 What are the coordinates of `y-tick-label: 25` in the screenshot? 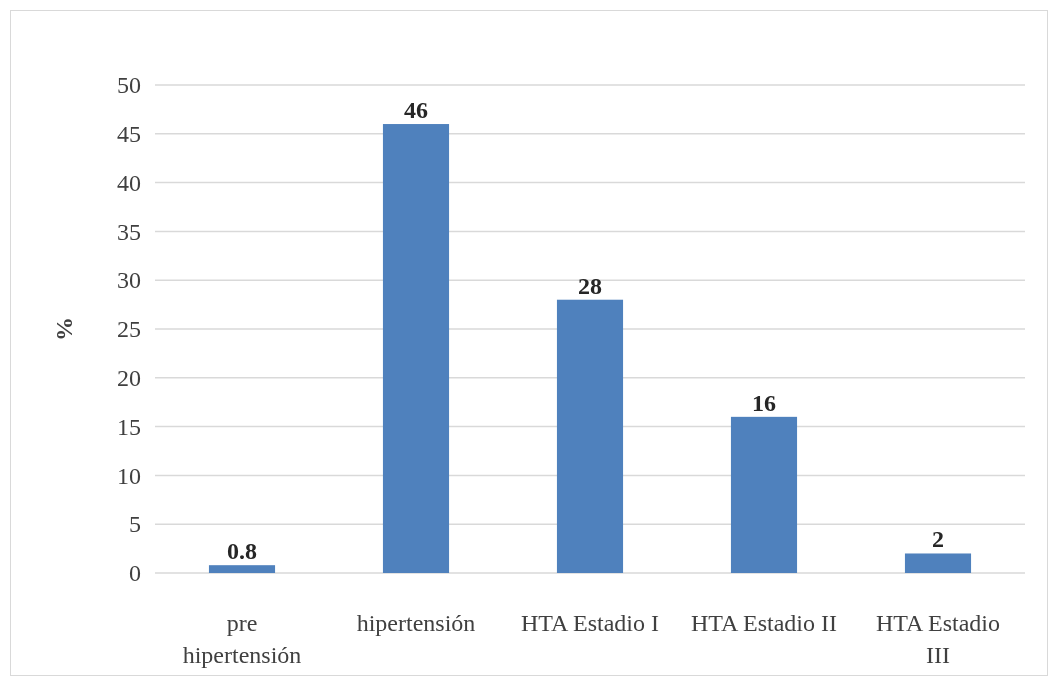 It's located at (129, 329).